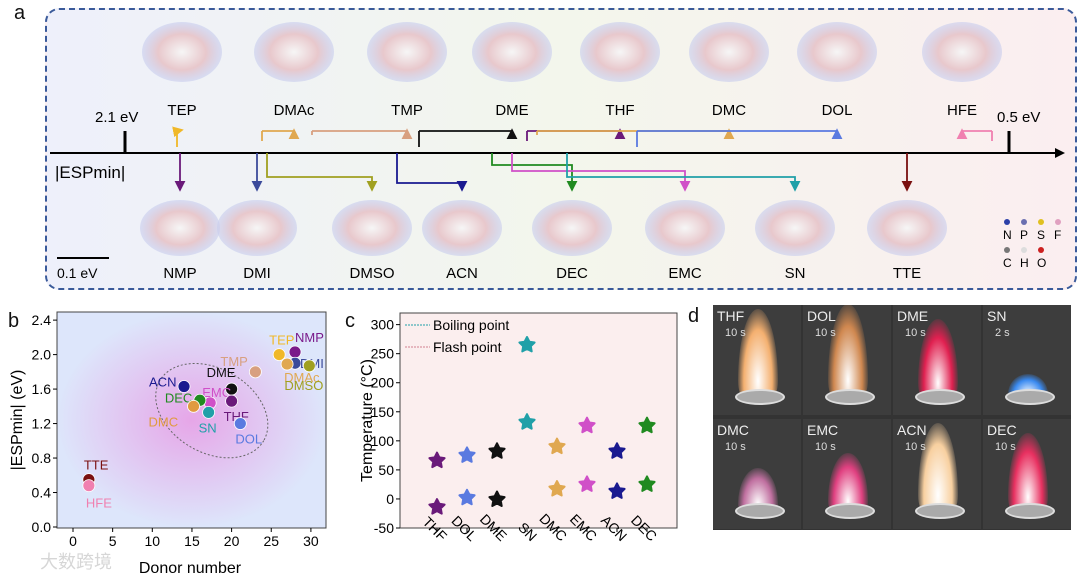 This screenshot has height=578, width=1080. What do you see at coordinates (694, 316) in the screenshot?
I see `panel-label-d: d` at bounding box center [694, 316].